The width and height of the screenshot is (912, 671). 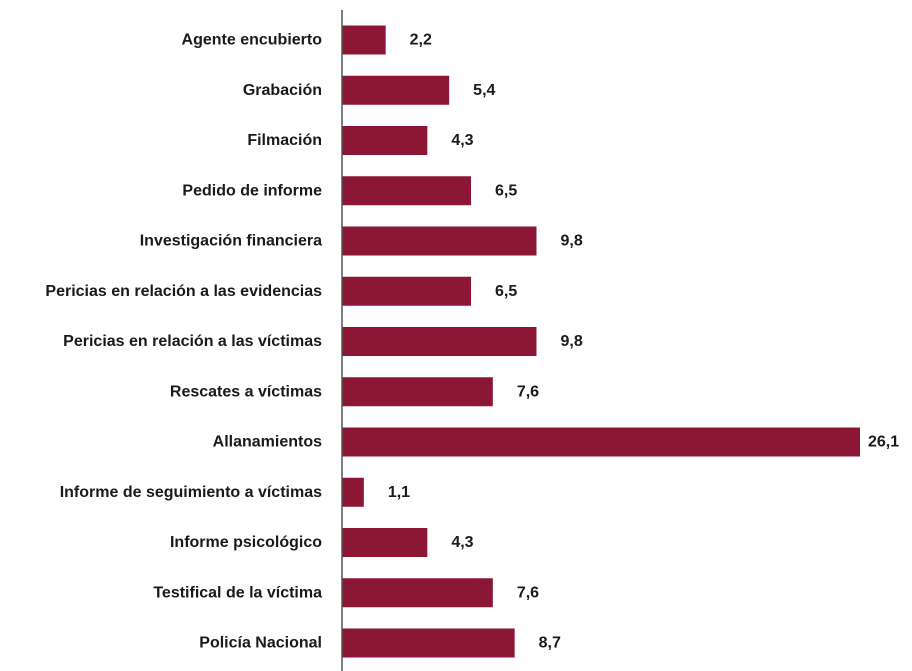 I want to click on category-label: Investigación financiera, so click(x=231, y=241).